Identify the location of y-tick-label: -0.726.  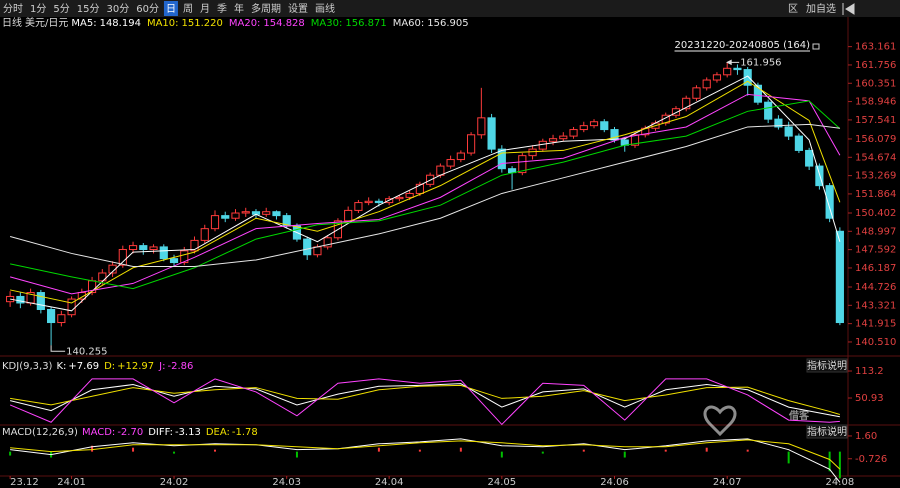
(871, 459).